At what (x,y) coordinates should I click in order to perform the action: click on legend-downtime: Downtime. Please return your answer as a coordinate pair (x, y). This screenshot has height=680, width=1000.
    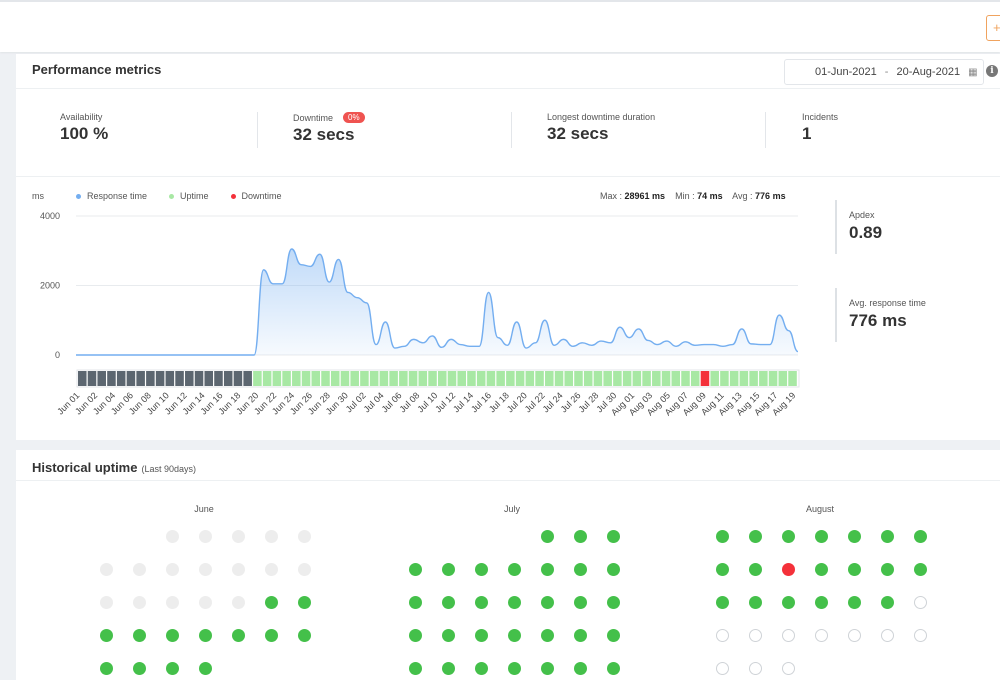
    Looking at the image, I should click on (256, 196).